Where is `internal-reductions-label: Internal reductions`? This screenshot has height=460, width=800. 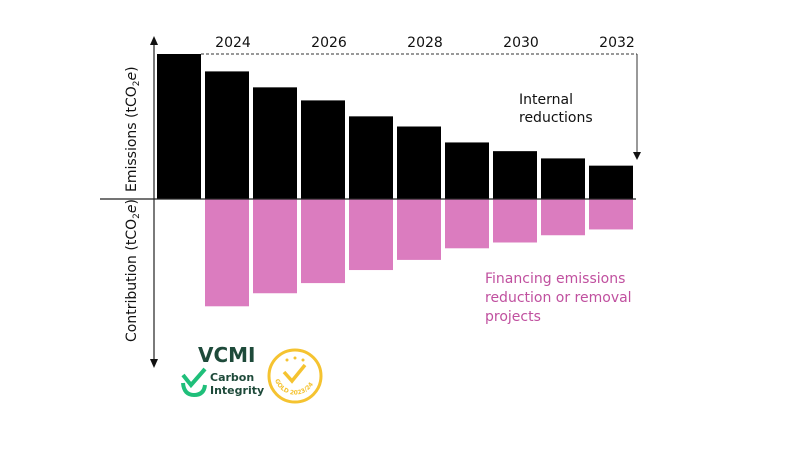 internal-reductions-label: Internal reductions is located at coordinates (556, 109).